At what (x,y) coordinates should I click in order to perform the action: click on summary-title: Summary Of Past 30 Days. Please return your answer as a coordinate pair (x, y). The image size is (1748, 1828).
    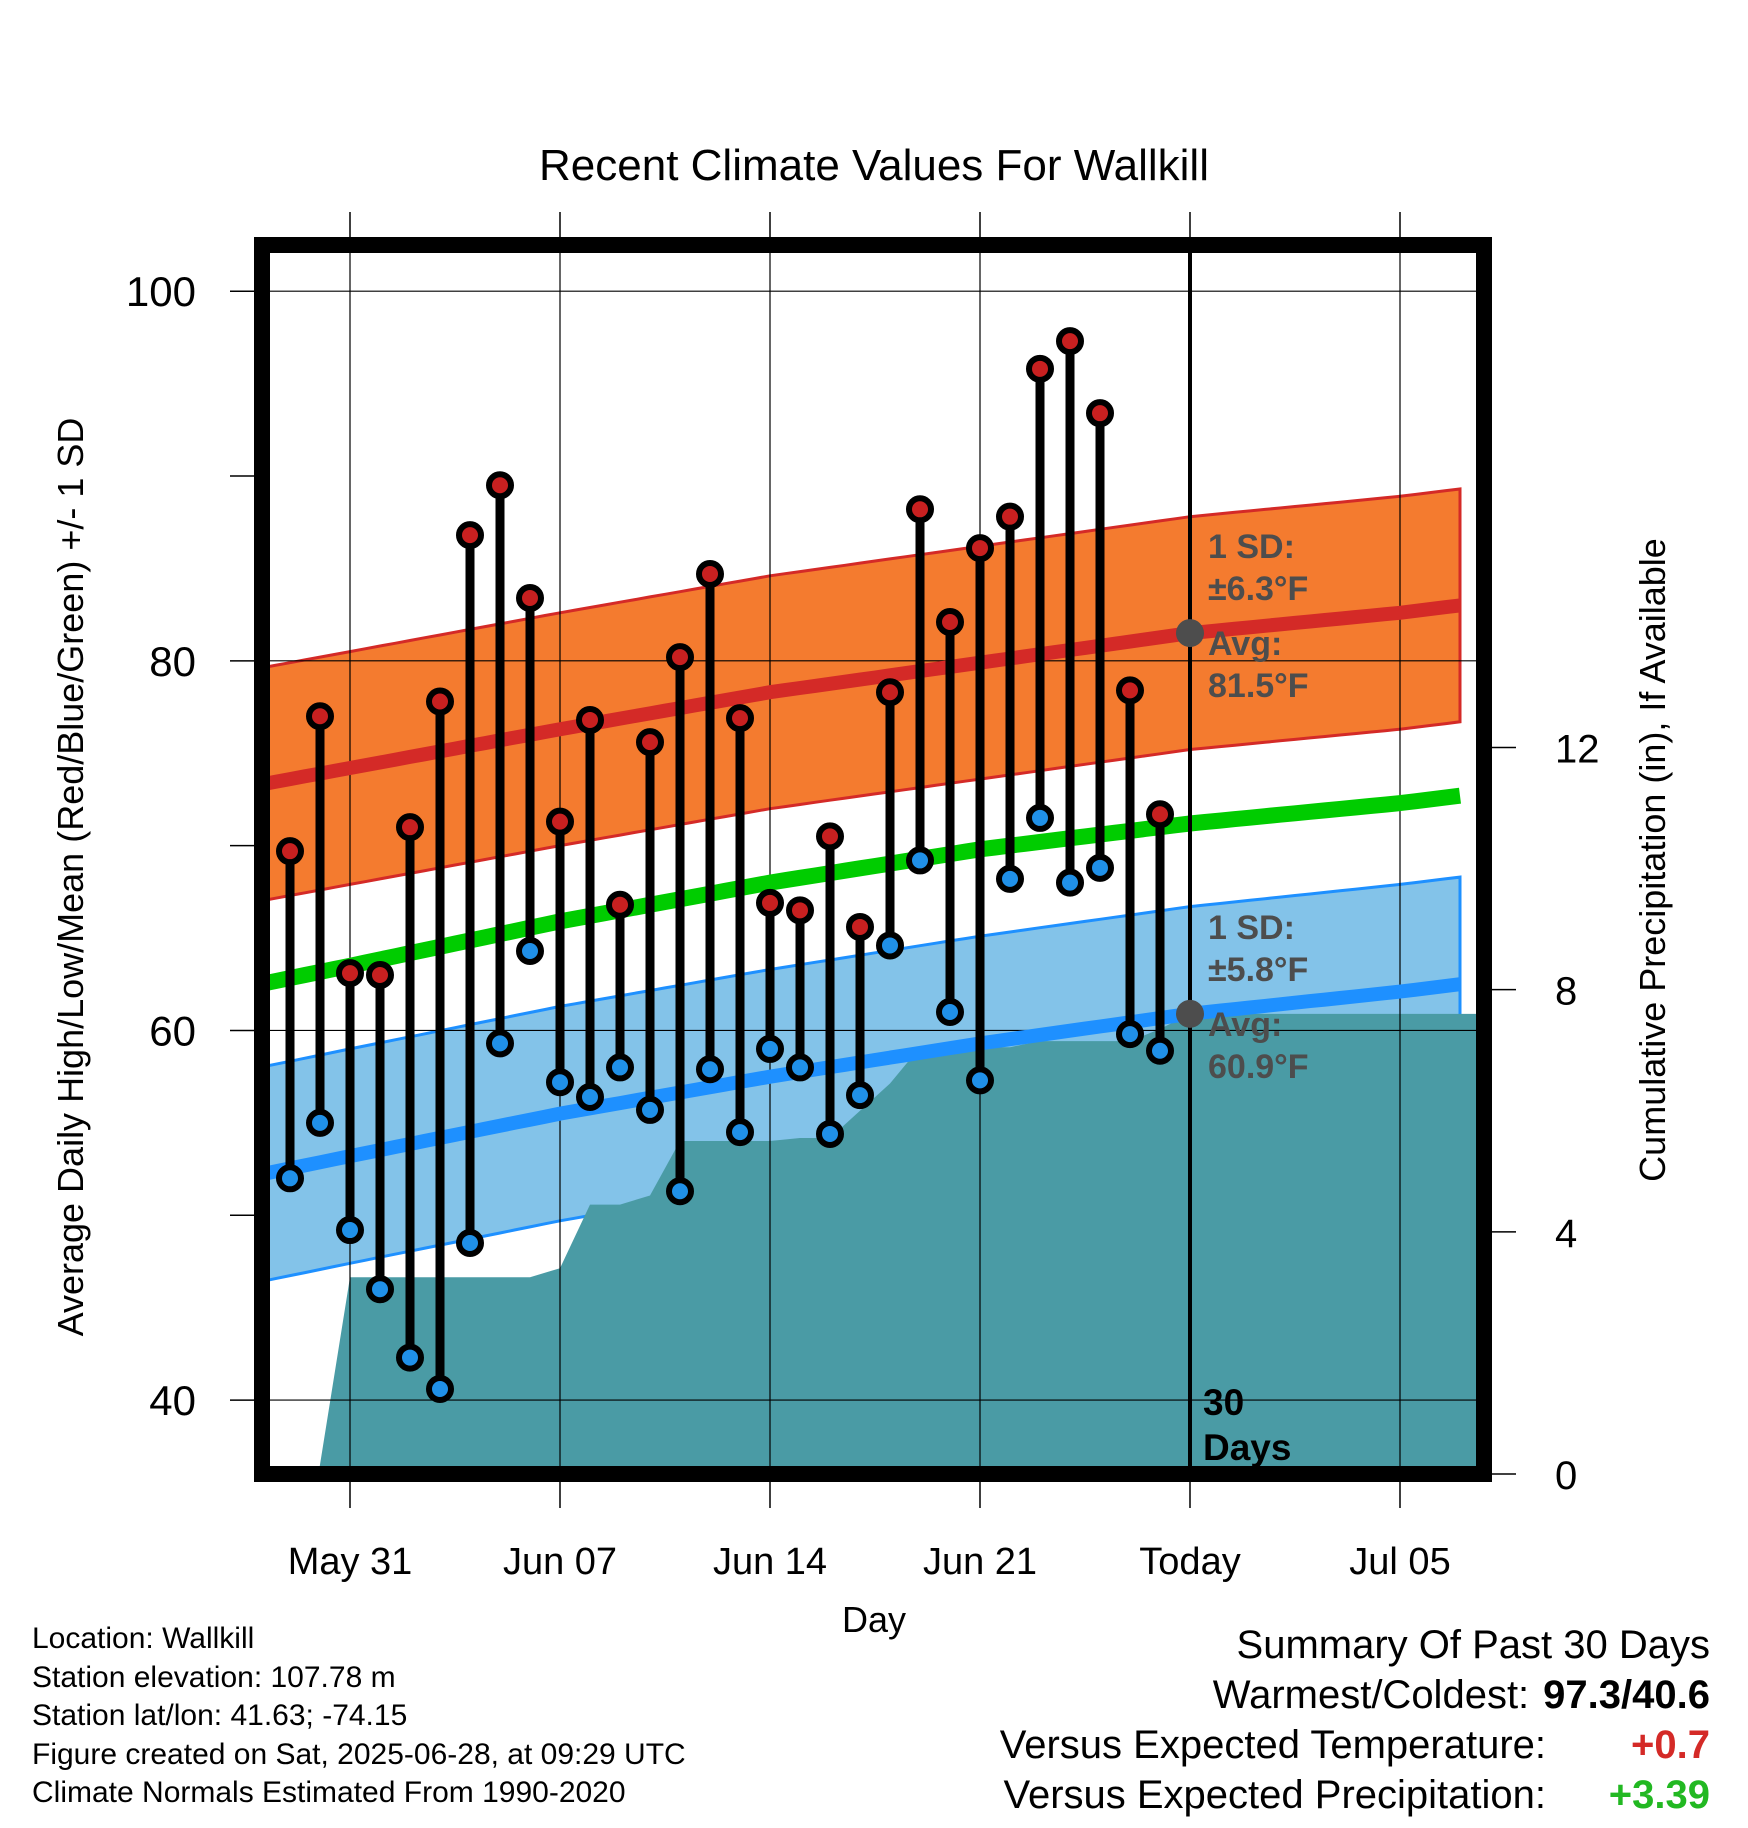
    Looking at the image, I should click on (1473, 1645).